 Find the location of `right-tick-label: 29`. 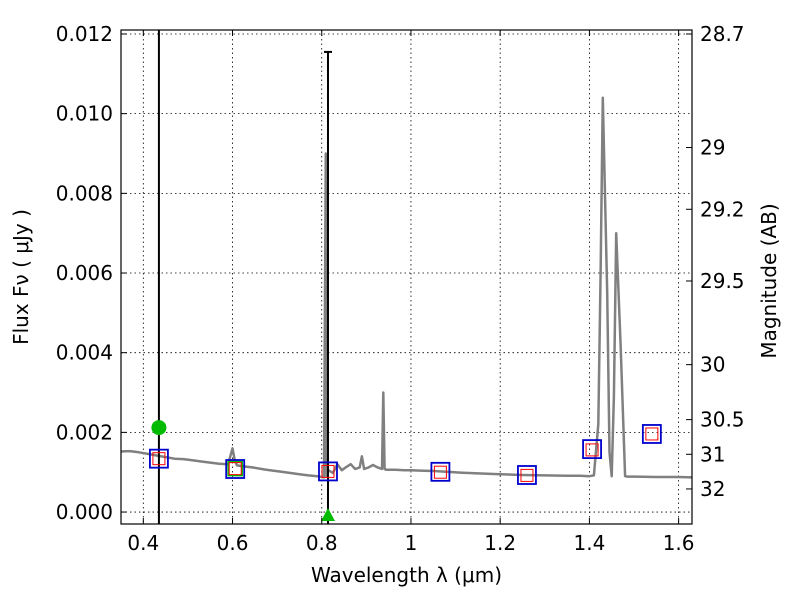

right-tick-label: 29 is located at coordinates (712, 148).